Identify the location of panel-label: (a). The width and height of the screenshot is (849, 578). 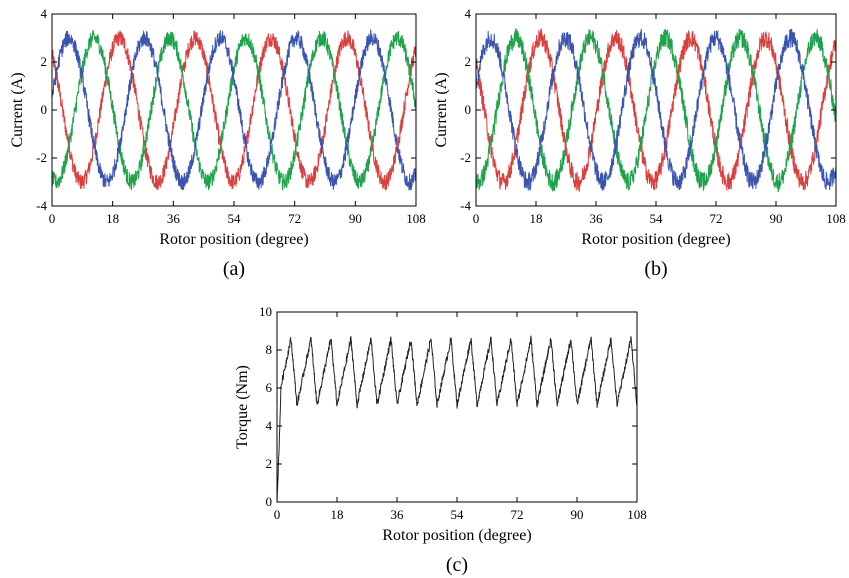
(234, 269).